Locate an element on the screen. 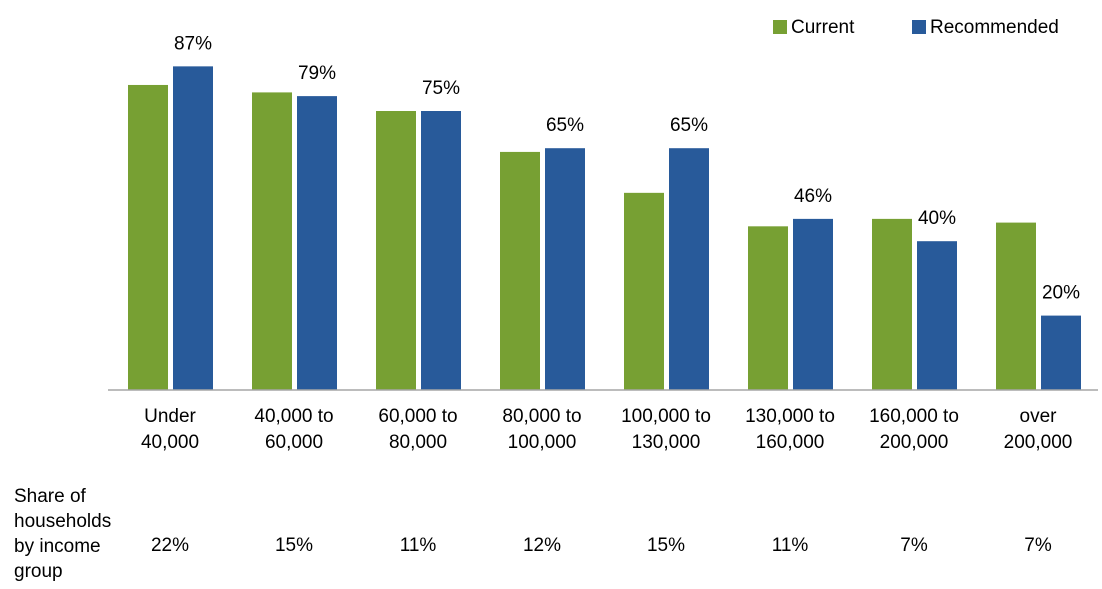 The width and height of the screenshot is (1102, 589). legend-label: Current is located at coordinates (823, 27).